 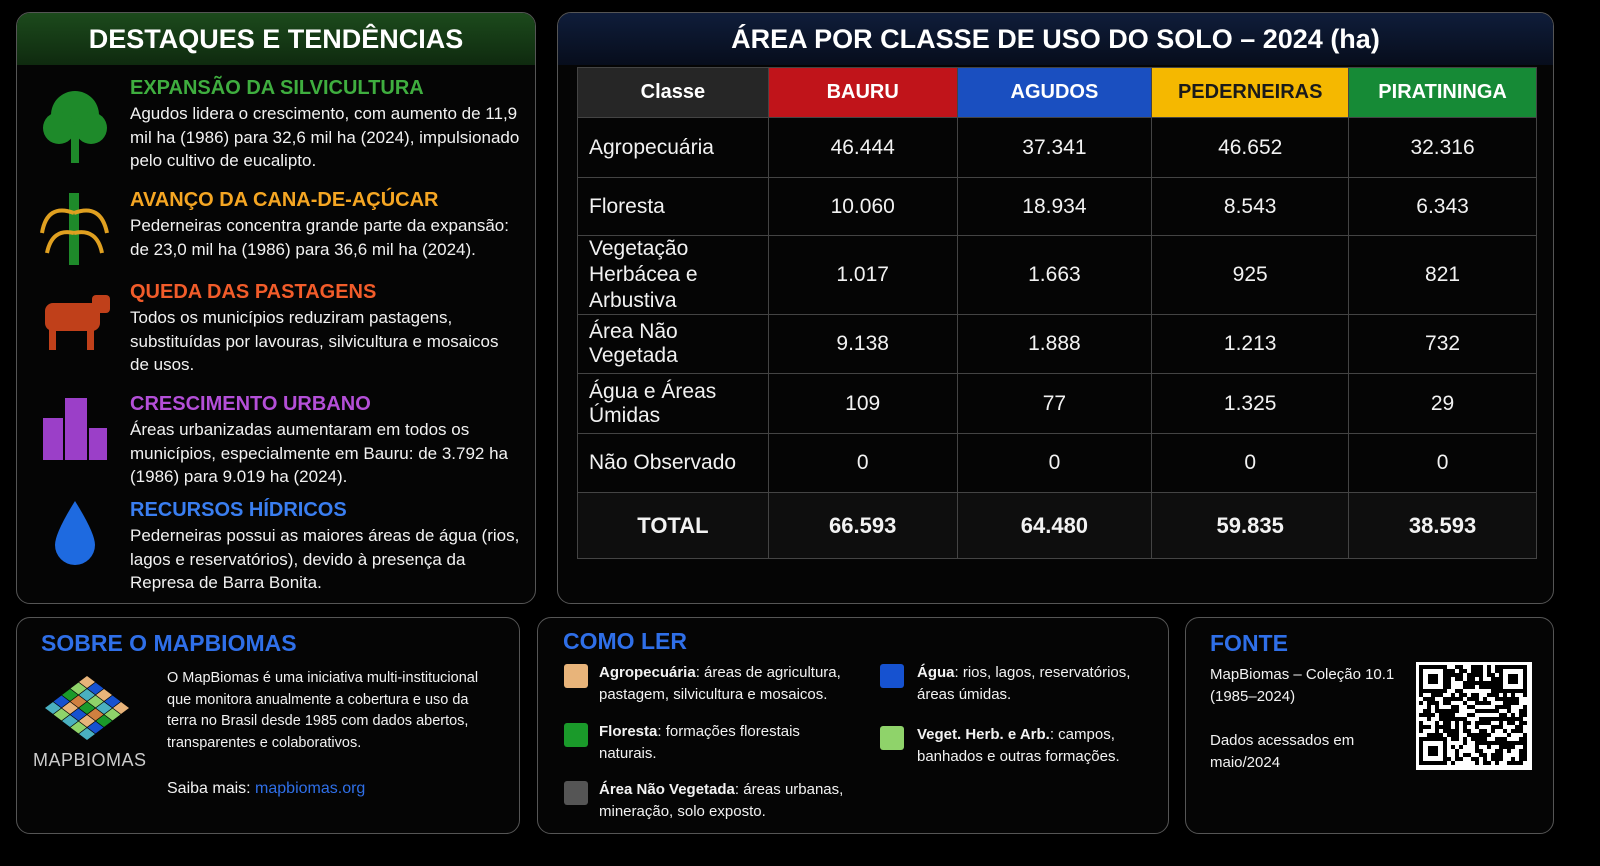 I want to click on highlight-title: RECURSOS HÍDRICOS, so click(x=238, y=510).